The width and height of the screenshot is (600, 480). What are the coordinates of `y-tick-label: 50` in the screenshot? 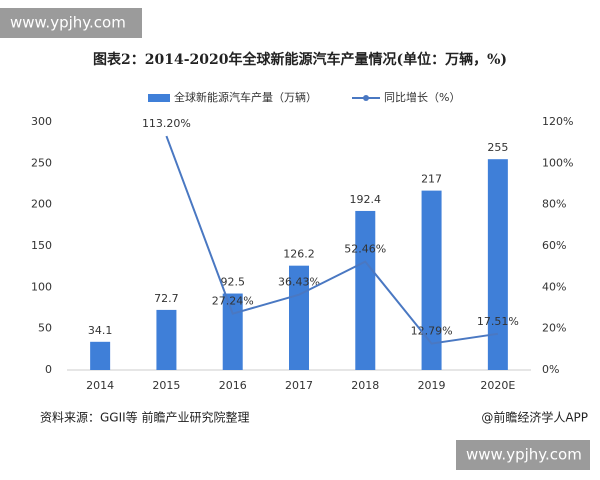 It's located at (45, 328).